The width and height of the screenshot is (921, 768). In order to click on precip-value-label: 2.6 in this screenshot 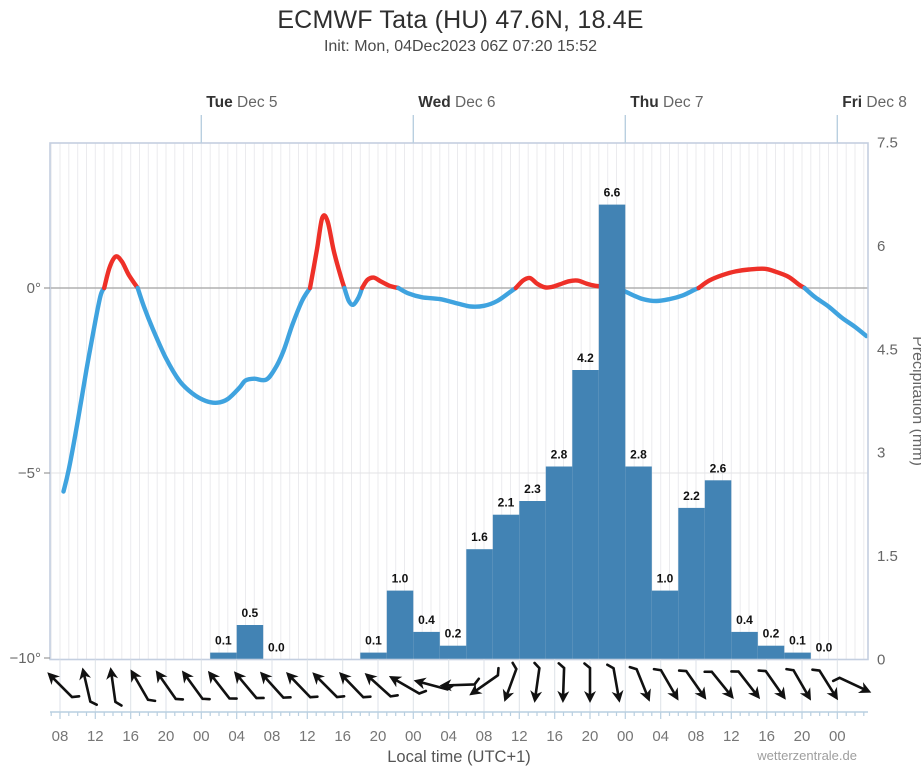, I will do `click(718, 468)`.